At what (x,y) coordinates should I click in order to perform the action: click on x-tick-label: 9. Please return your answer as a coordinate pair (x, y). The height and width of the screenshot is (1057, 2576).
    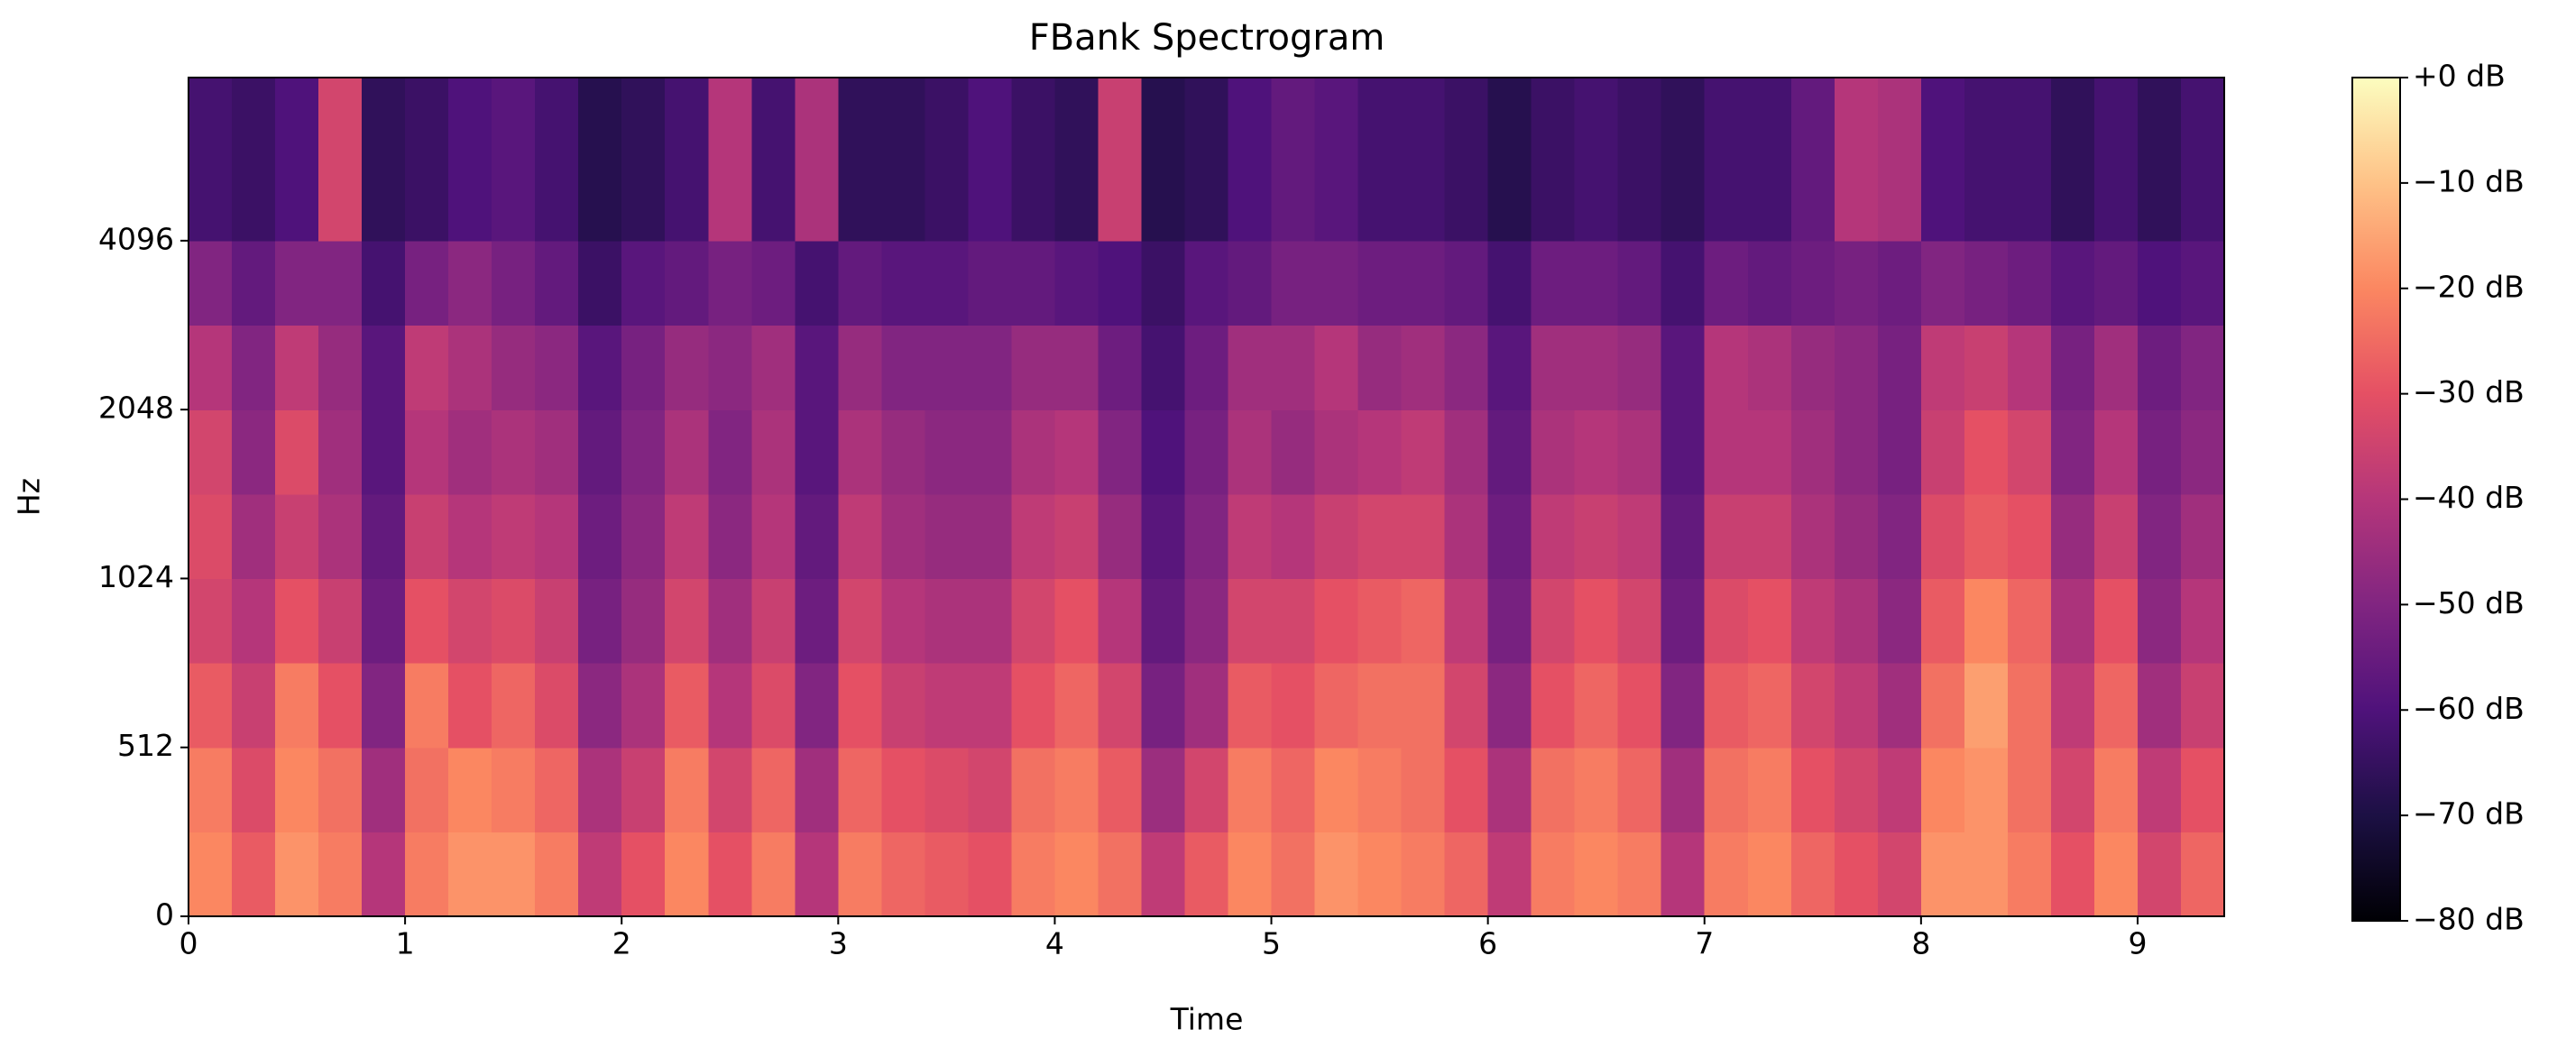
    Looking at the image, I should click on (2137, 943).